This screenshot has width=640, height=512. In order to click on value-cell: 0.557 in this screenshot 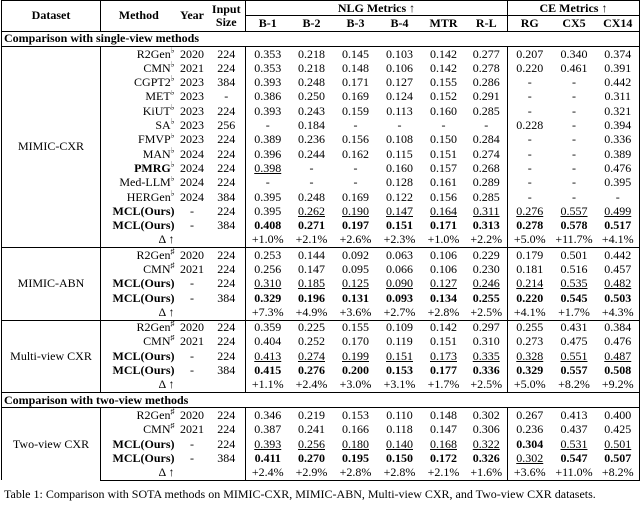, I will do `click(574, 370)`.